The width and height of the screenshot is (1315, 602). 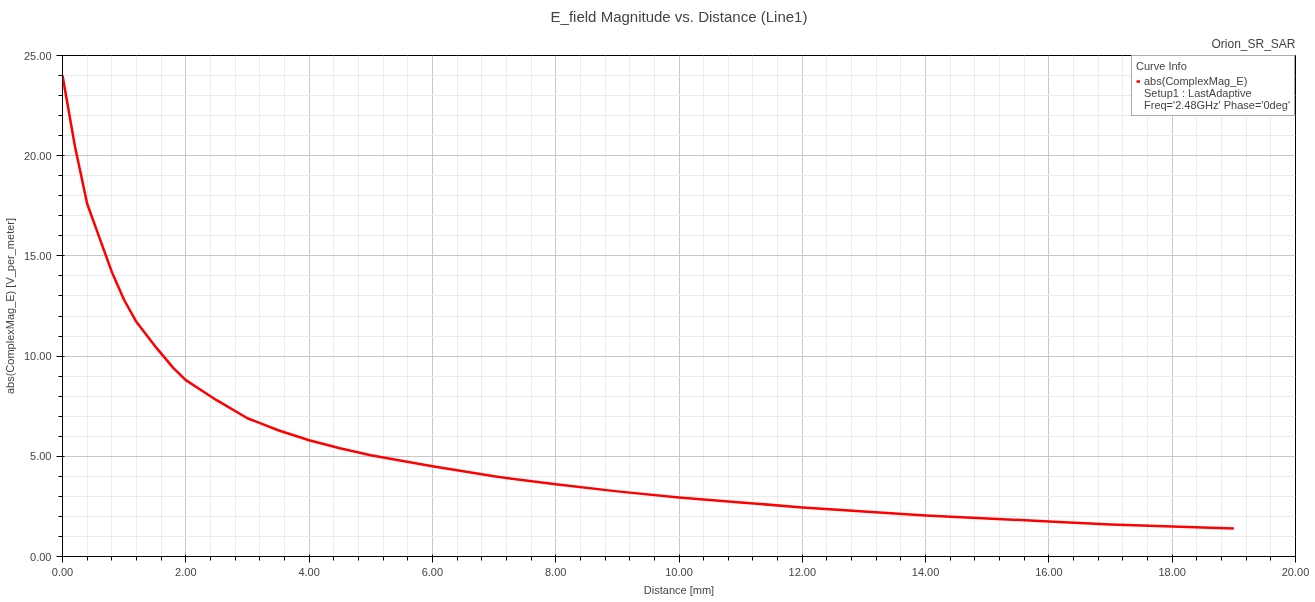 What do you see at coordinates (1198, 93) in the screenshot?
I see `annotation: Setup1 : LastAdaptive` at bounding box center [1198, 93].